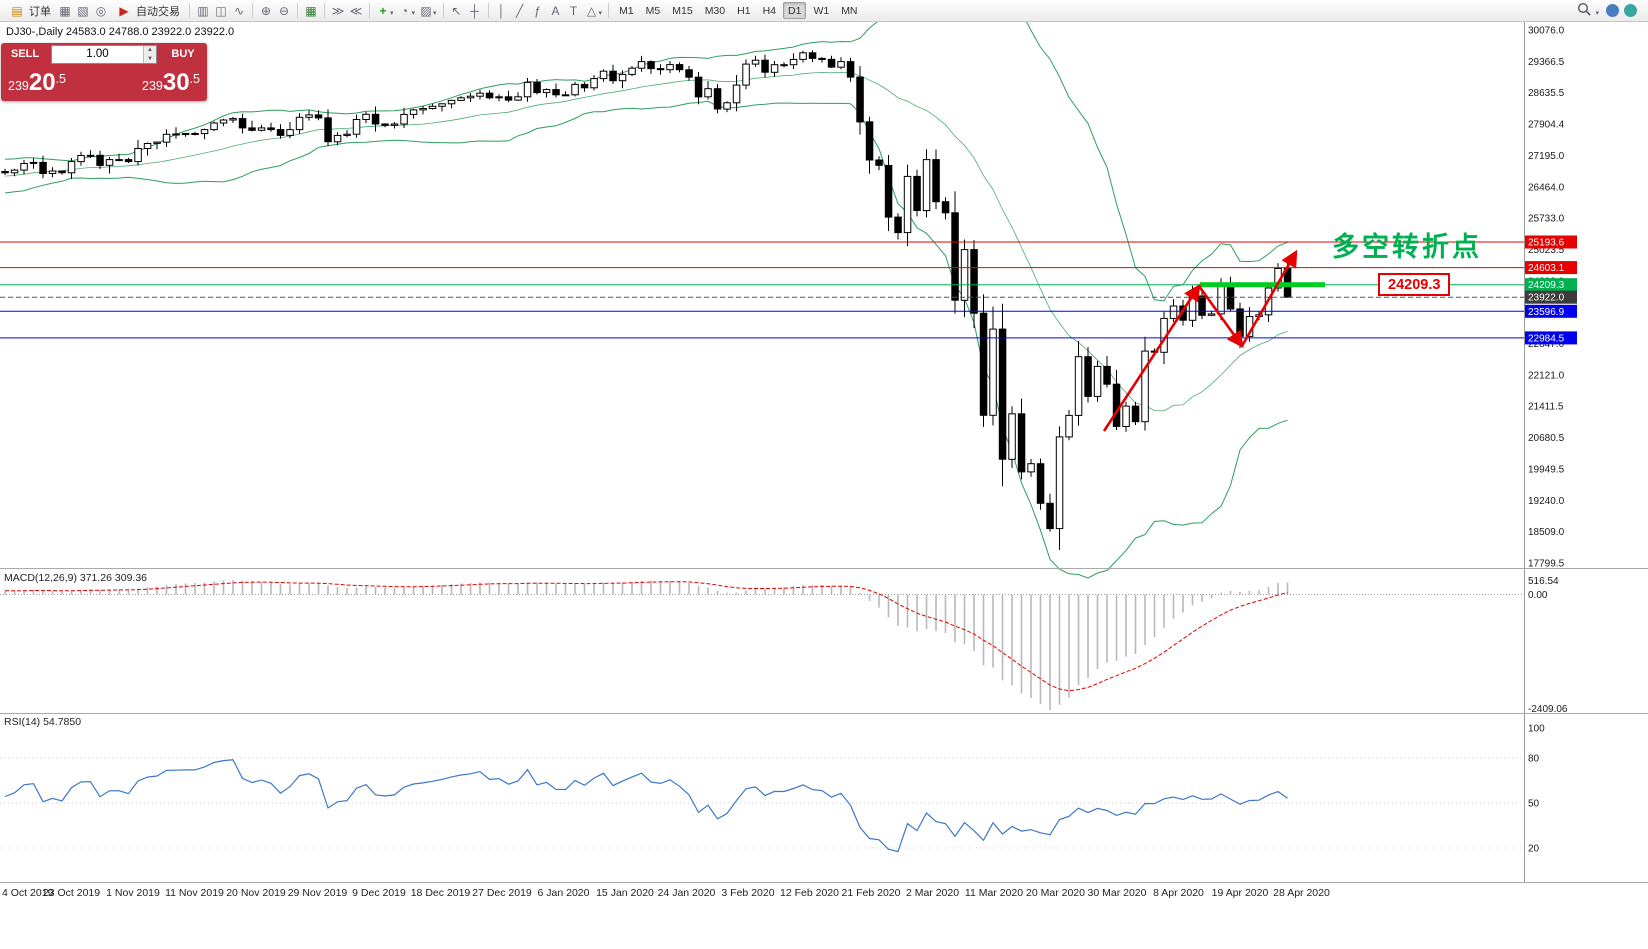  I want to click on bar-chart-icon: ▥, so click(203, 10).